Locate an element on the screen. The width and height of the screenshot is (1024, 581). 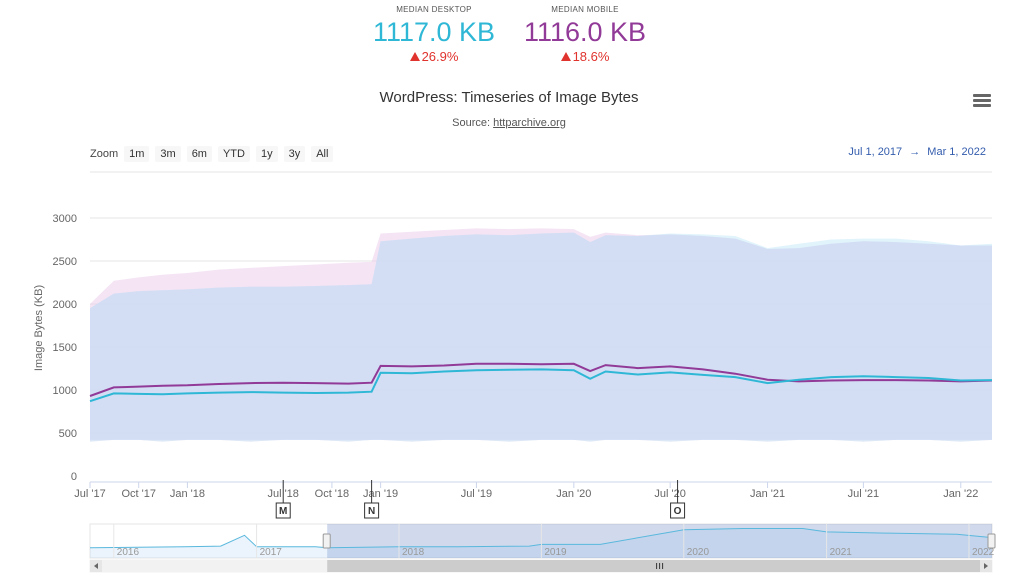
y-axis: 0 500 1000 1500 2000 2500 3000 is located at coordinates (65, 348).